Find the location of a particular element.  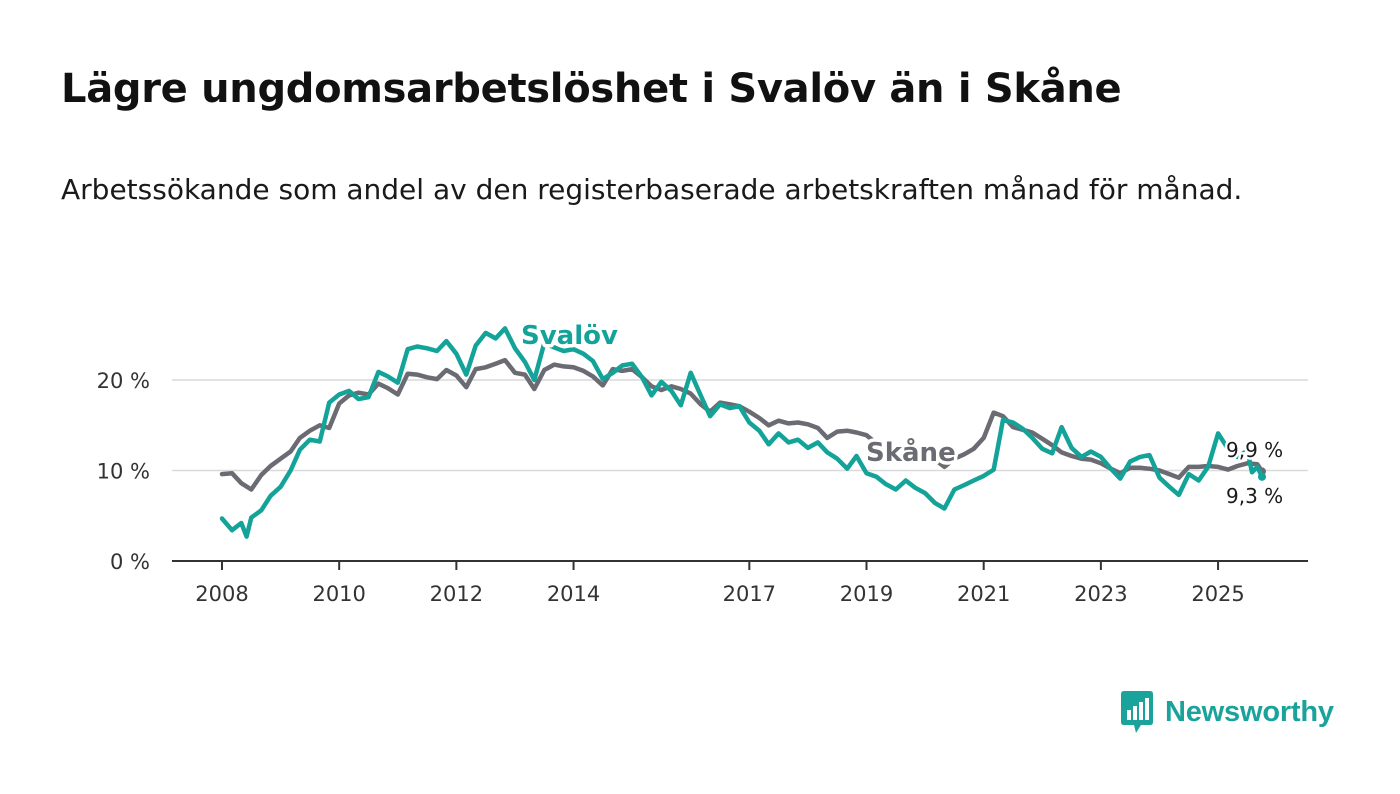

x-tick-label: 2008 is located at coordinates (221, 594).